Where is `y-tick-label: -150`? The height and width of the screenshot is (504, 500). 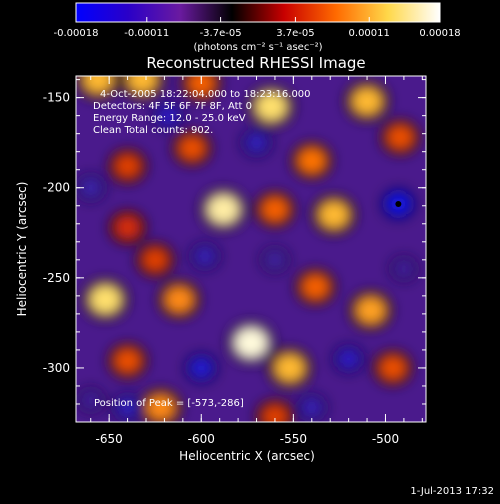
y-tick-label: -150 is located at coordinates (56, 98).